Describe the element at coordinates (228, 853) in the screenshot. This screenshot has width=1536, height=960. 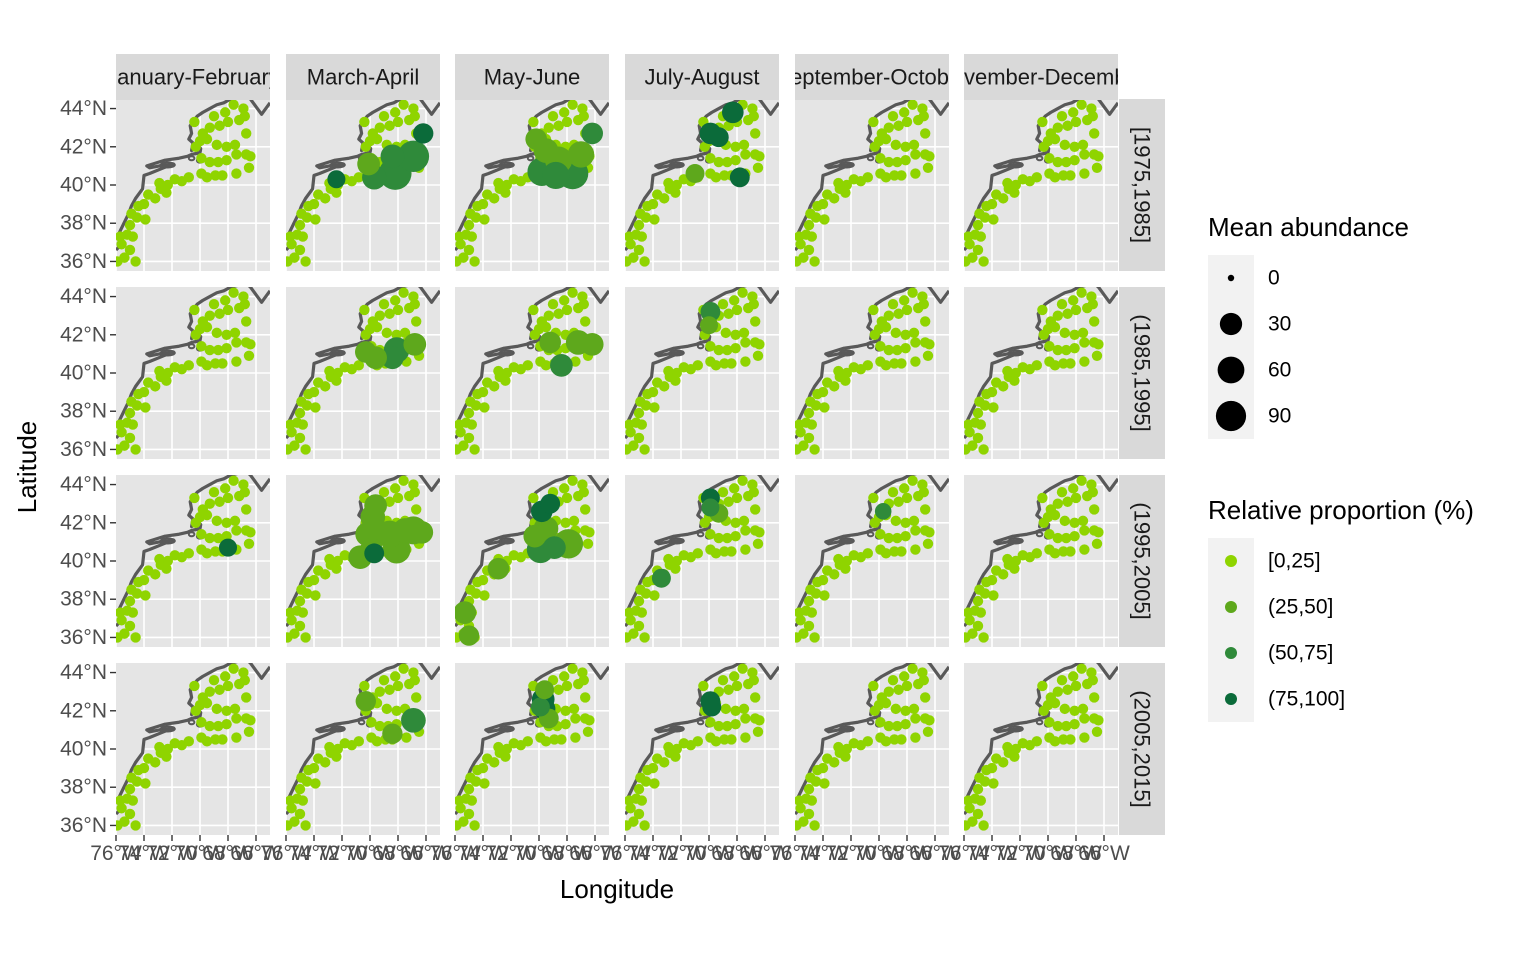
I see `x-tick-label: 68°W` at that location.